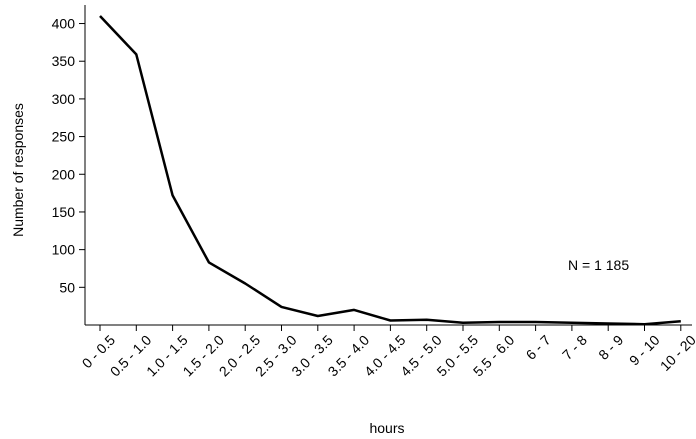  Describe the element at coordinates (494, 356) in the screenshot. I see `x-tick-label: 5.5 - 6.0` at that location.